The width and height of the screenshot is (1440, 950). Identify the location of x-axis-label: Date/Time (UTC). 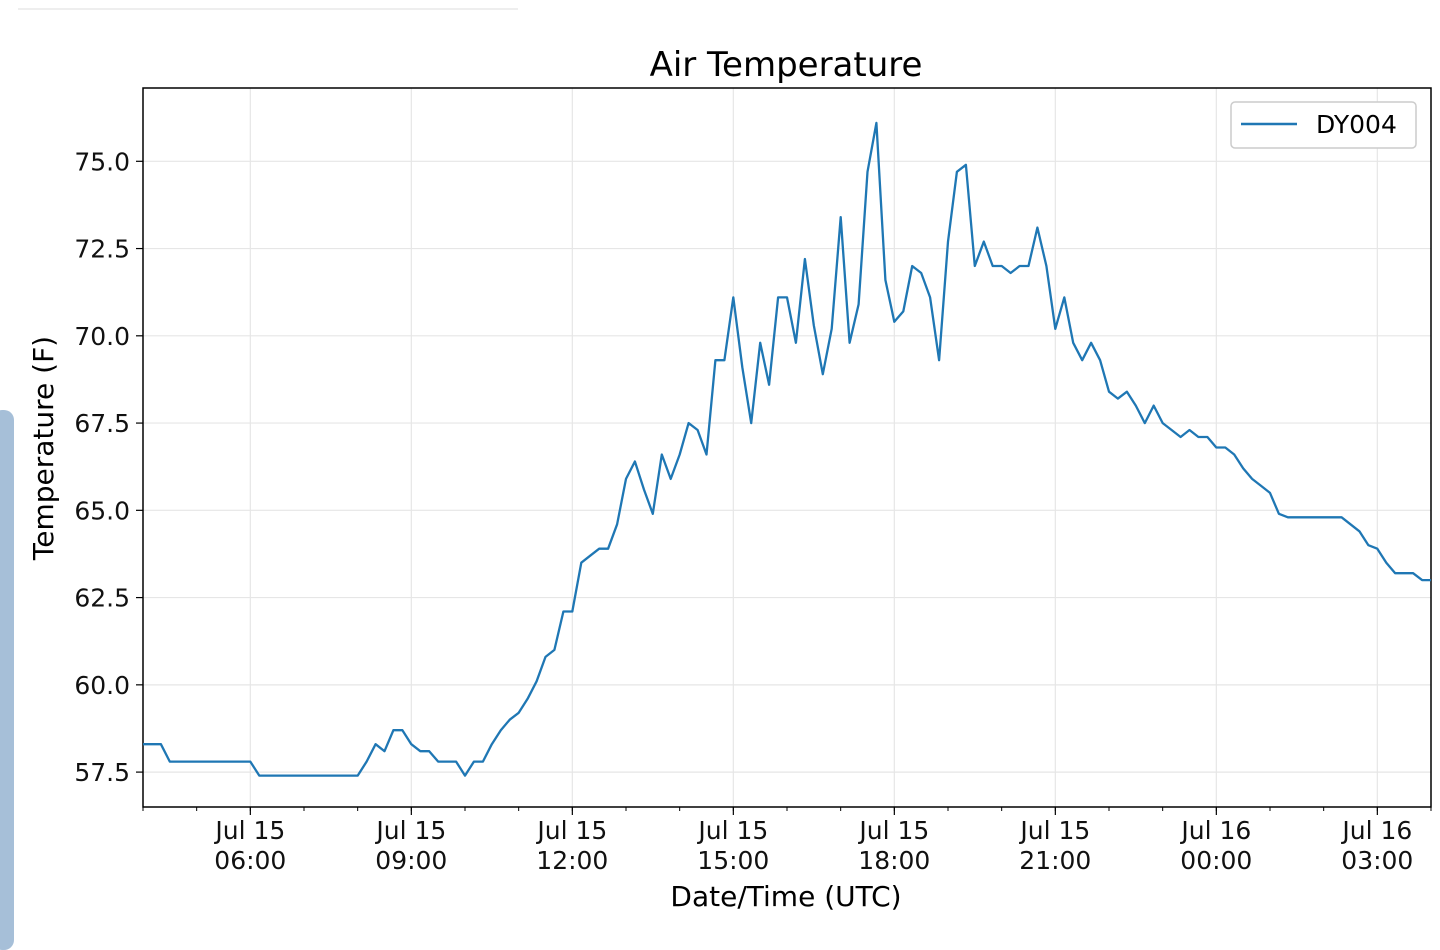
(785, 896).